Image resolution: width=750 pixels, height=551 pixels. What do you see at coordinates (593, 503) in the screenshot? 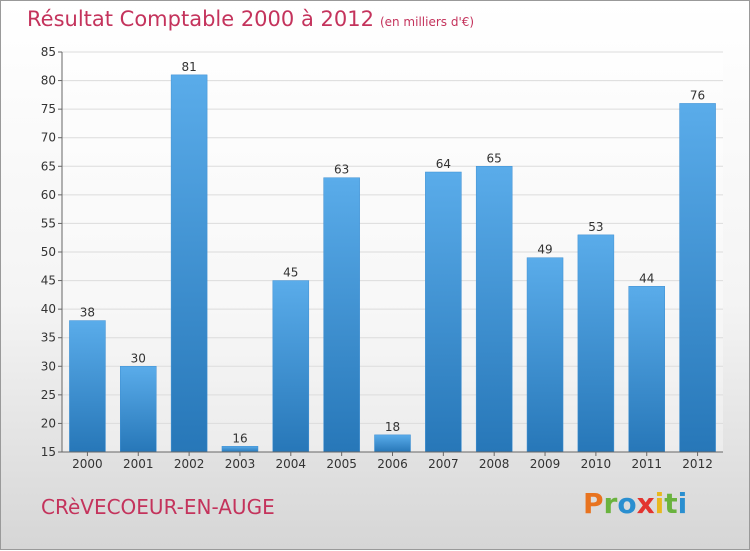
I see `proxiti-letter: P` at bounding box center [593, 503].